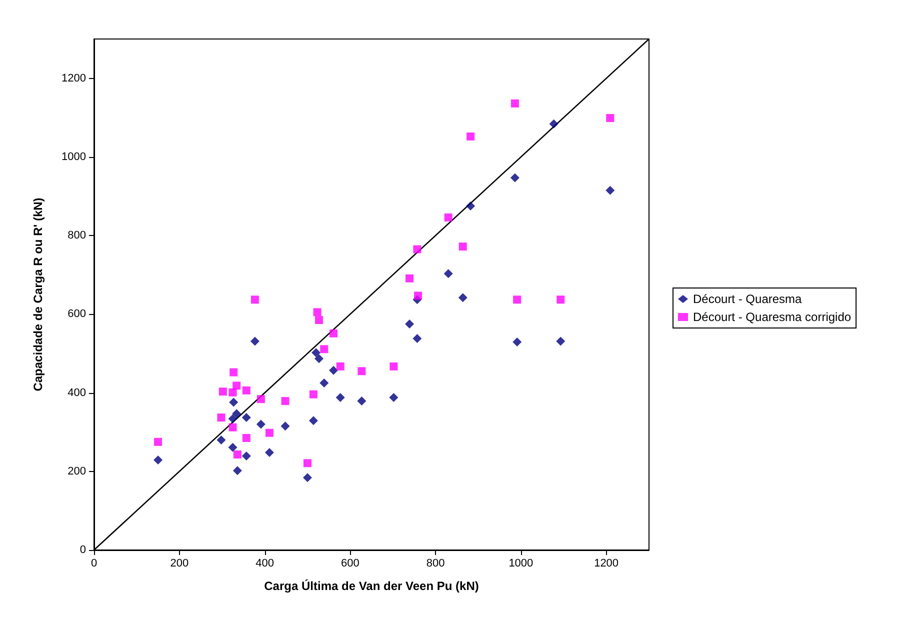  I want to click on legend-label: Décourt - Quaresma, so click(747, 299).